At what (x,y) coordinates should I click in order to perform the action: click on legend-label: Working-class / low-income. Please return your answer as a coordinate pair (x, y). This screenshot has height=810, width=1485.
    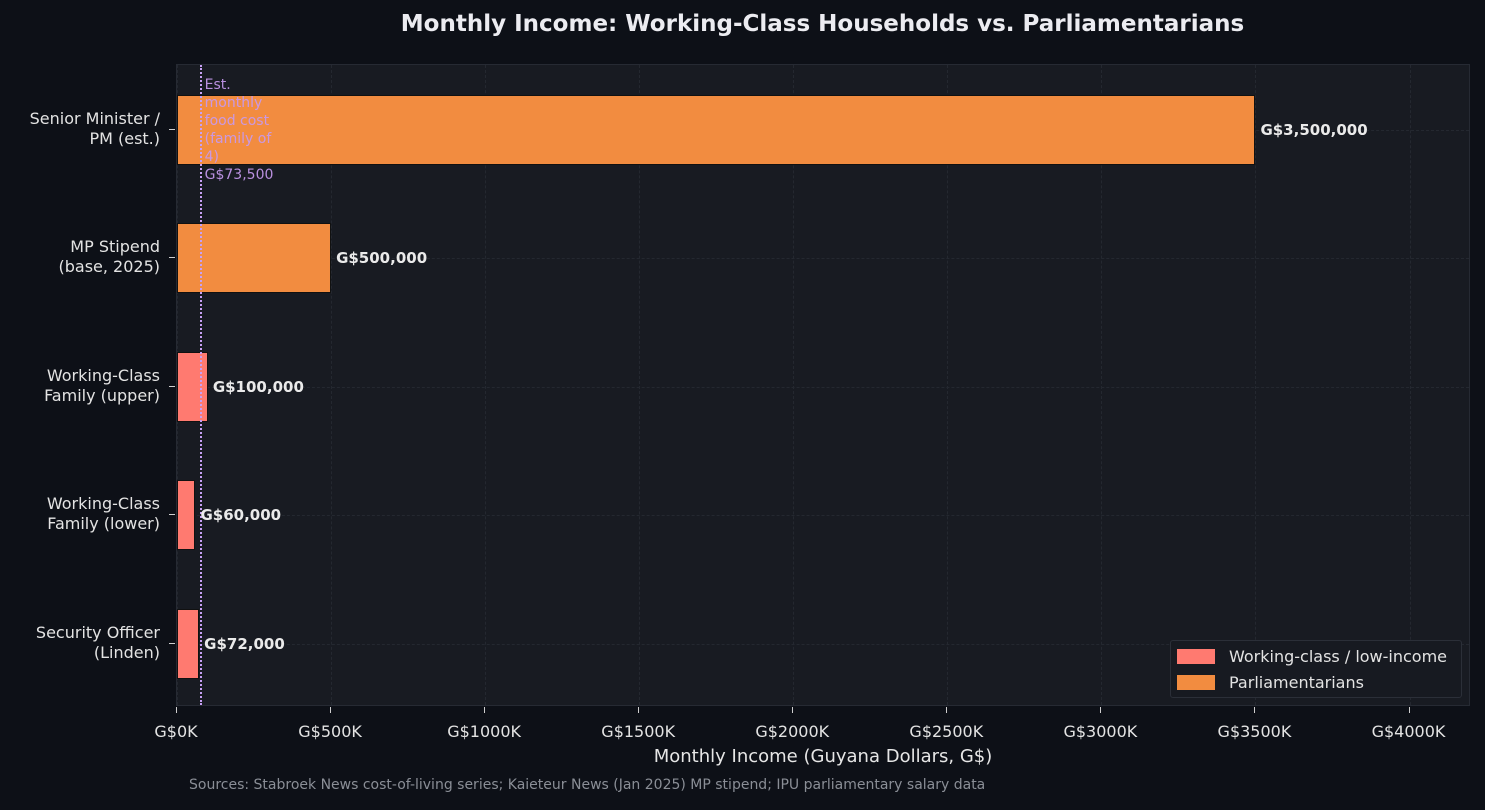
    Looking at the image, I should click on (1338, 656).